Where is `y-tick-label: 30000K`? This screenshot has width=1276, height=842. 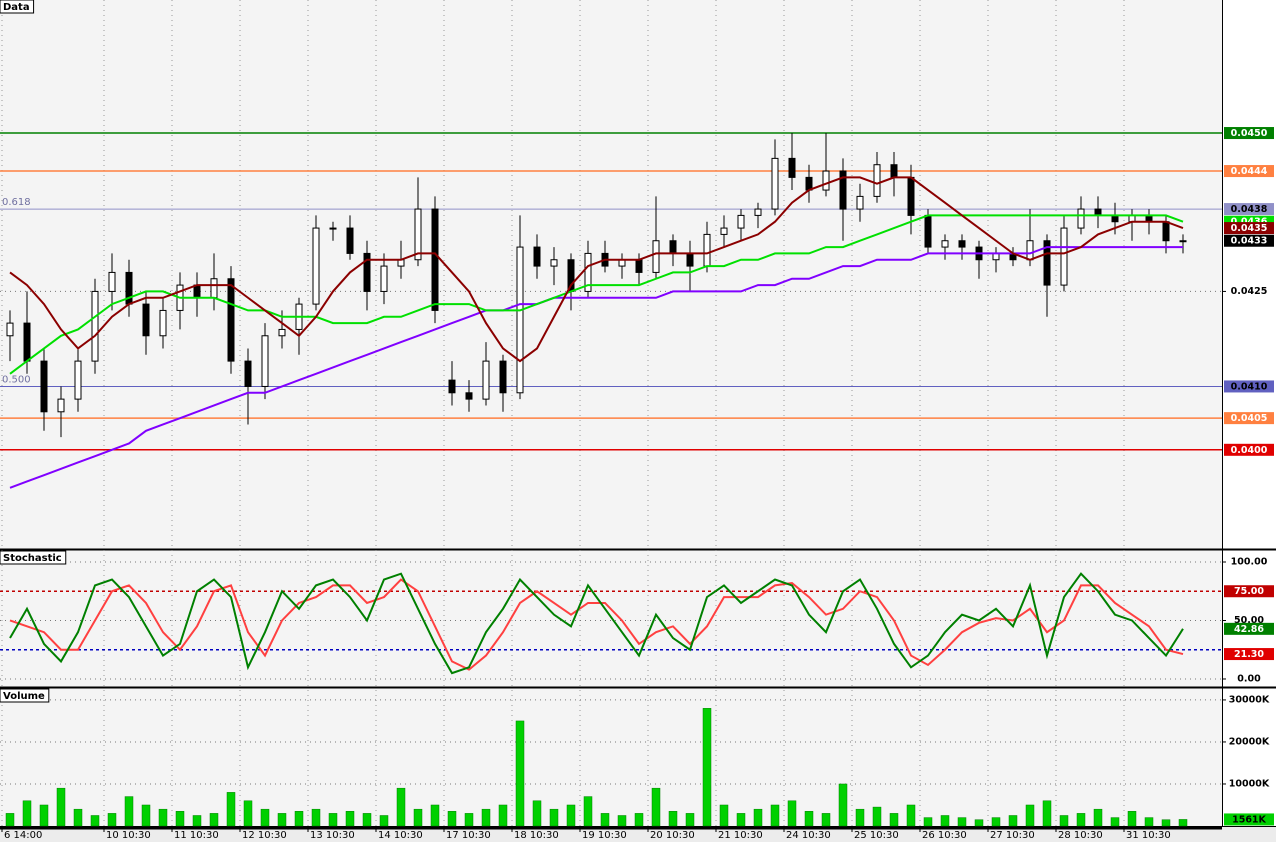 y-tick-label: 30000K is located at coordinates (1249, 699).